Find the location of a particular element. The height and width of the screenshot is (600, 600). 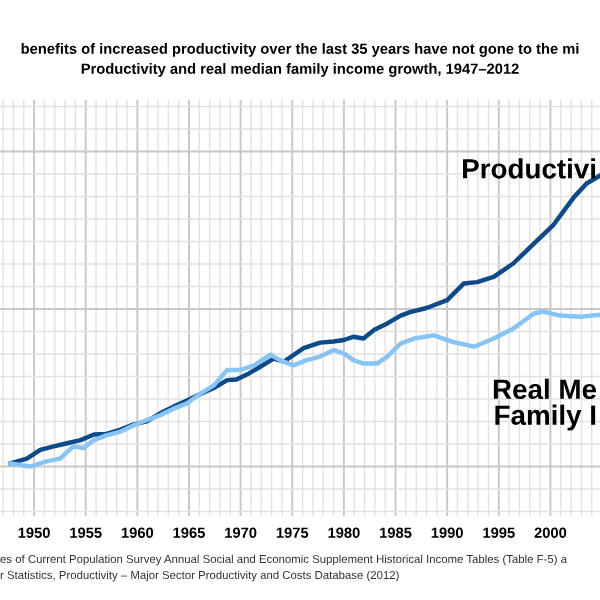

series-label: Real Me Family I is located at coordinates (545, 404).